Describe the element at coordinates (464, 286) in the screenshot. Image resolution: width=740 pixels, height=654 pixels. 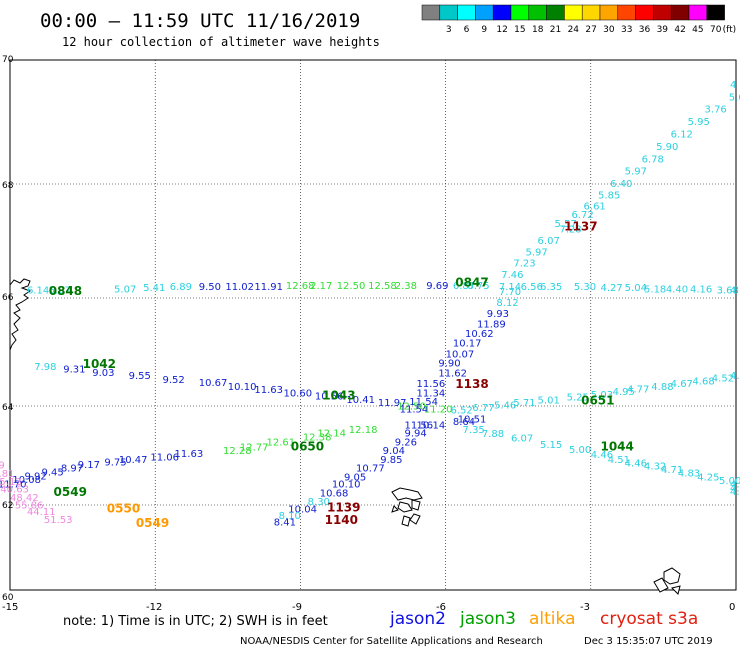
I see `wave-height-value: 6.87` at that location.